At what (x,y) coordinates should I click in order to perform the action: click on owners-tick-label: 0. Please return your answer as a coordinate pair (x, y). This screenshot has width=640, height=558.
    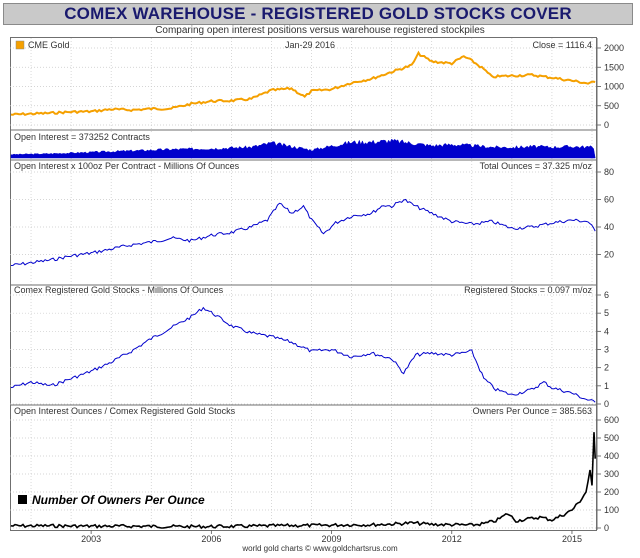
    Looking at the image, I should click on (606, 528).